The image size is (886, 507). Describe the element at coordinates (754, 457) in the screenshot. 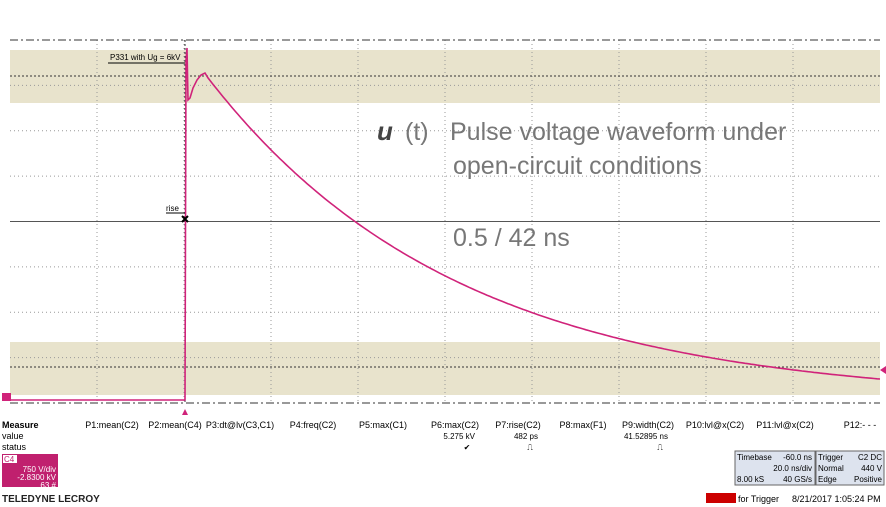

I see `timebase-label: Timebase` at that location.